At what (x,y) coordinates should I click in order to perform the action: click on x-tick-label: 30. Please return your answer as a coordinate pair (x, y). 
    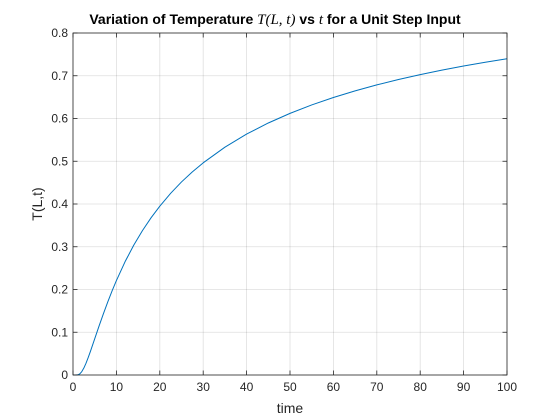
    Looking at the image, I should click on (204, 387).